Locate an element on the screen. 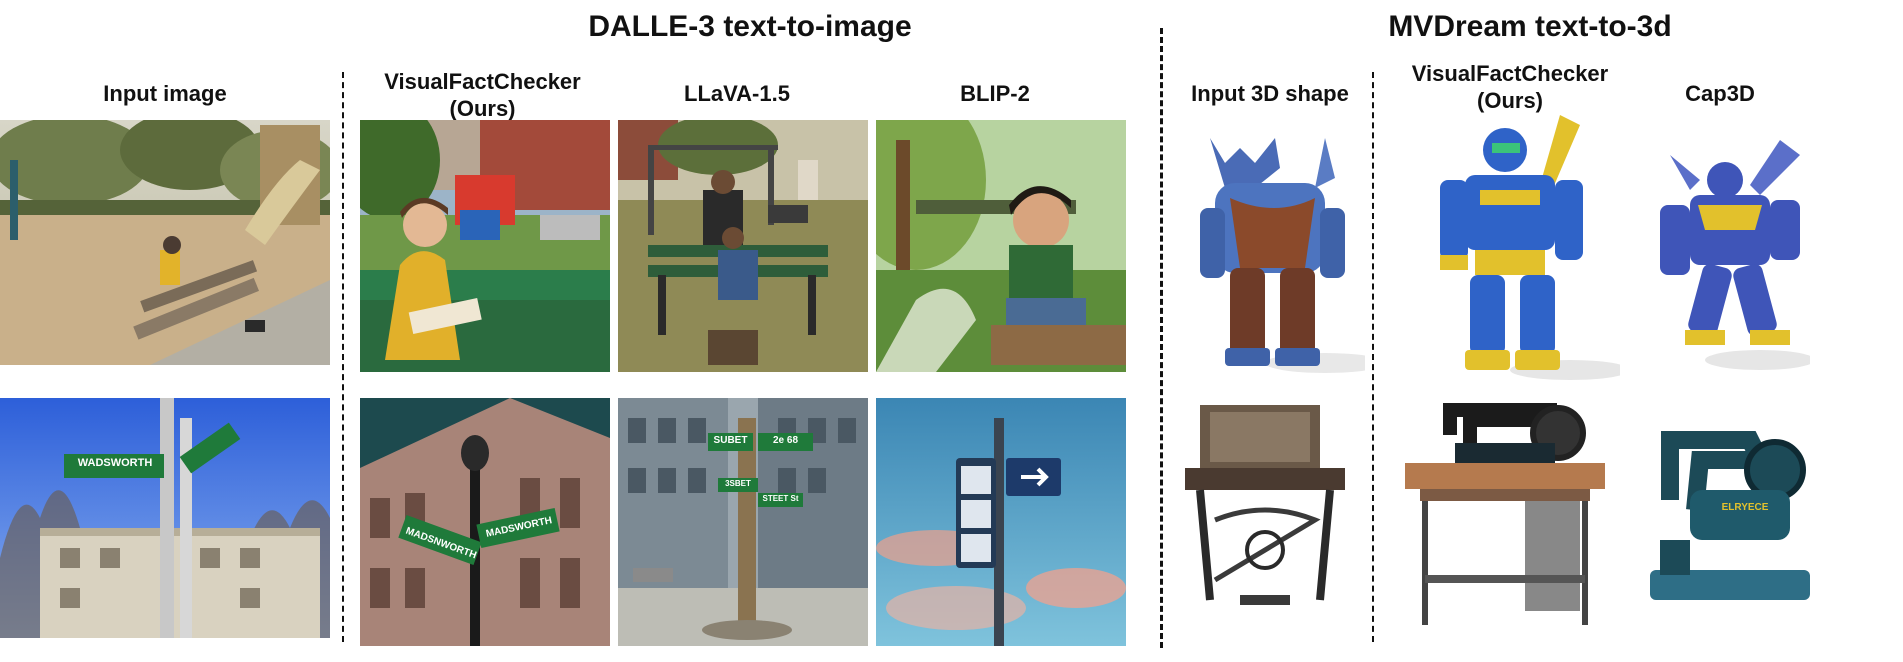 Image resolution: width=1903 pixels, height=662 pixels. input-image-street-sign: WADSWORTH is located at coordinates (165, 518).